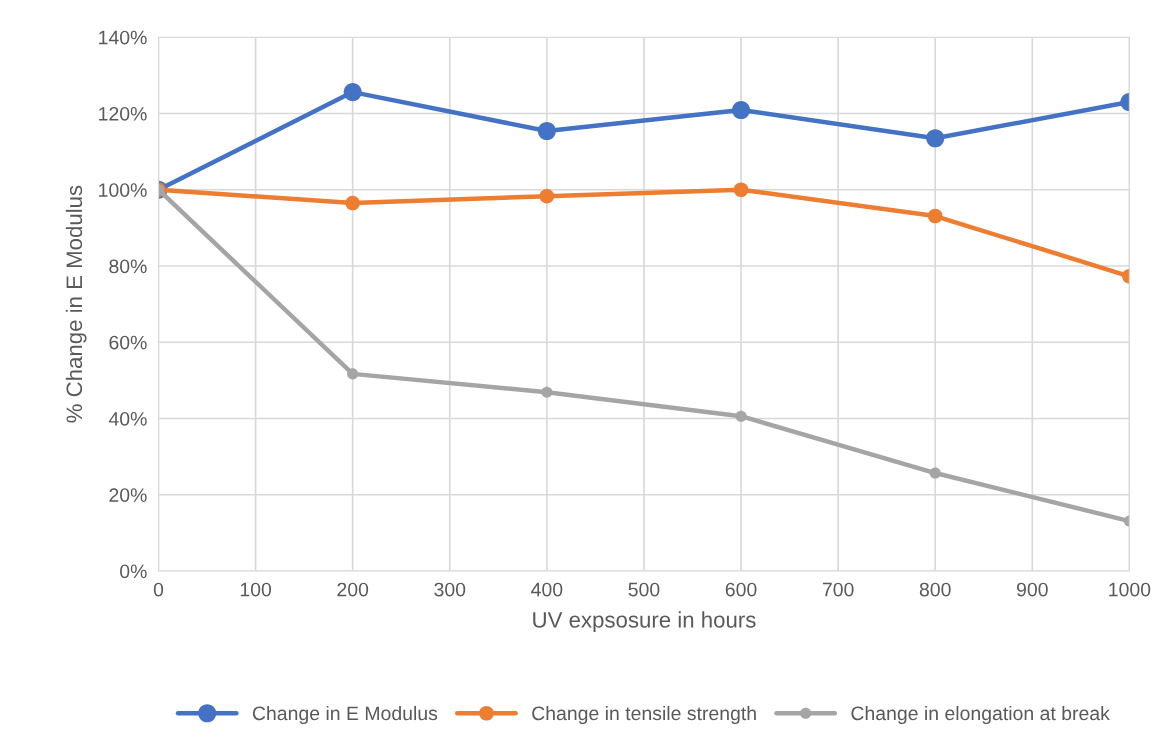 This screenshot has height=744, width=1174. I want to click on x-tick-label: 600, so click(741, 589).